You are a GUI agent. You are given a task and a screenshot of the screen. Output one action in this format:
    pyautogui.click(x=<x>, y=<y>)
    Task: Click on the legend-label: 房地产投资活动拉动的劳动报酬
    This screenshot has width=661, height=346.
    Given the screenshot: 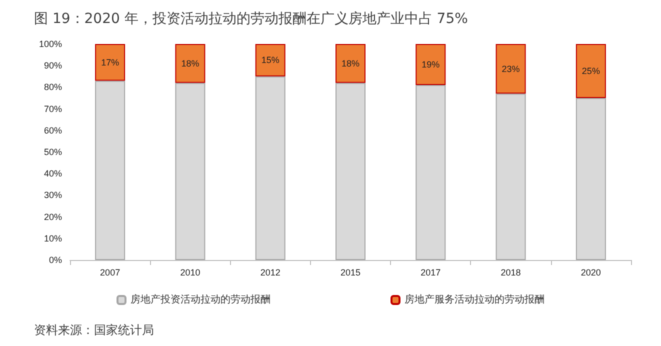 What is the action you would take?
    pyautogui.click(x=200, y=300)
    